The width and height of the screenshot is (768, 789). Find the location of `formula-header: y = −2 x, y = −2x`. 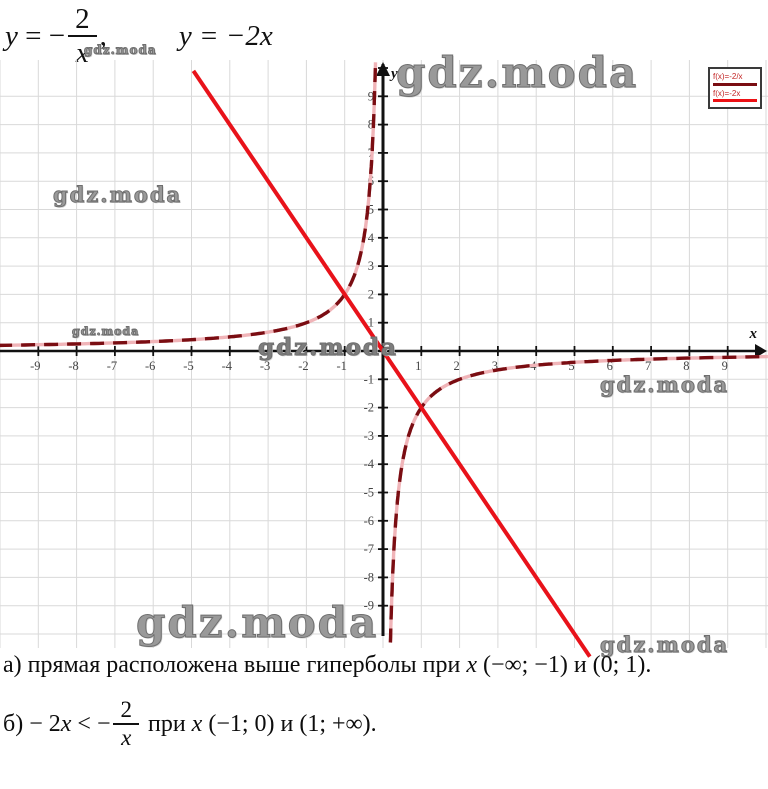

formula-header: y = −2 x, y = −2x is located at coordinates (139, 36).